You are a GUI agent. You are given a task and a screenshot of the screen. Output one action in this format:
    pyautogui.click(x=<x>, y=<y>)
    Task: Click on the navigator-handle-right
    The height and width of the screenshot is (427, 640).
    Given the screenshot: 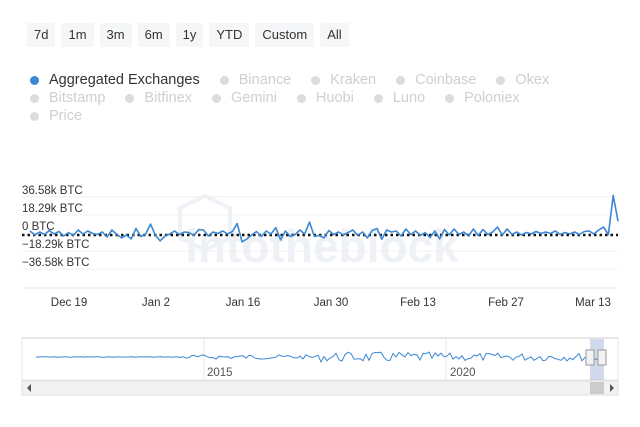 What is the action you would take?
    pyautogui.click(x=602, y=357)
    